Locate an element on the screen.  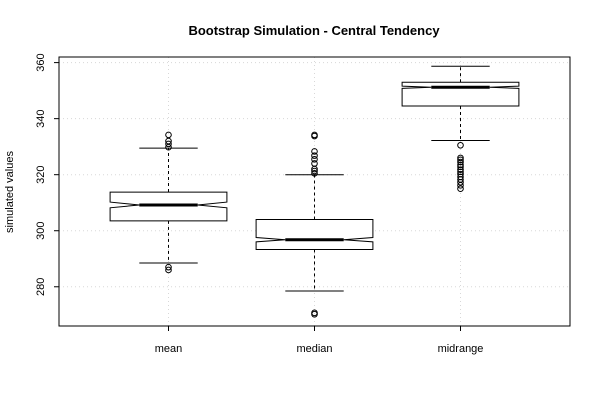
y-tick-label: 280 is located at coordinates (41, 287).